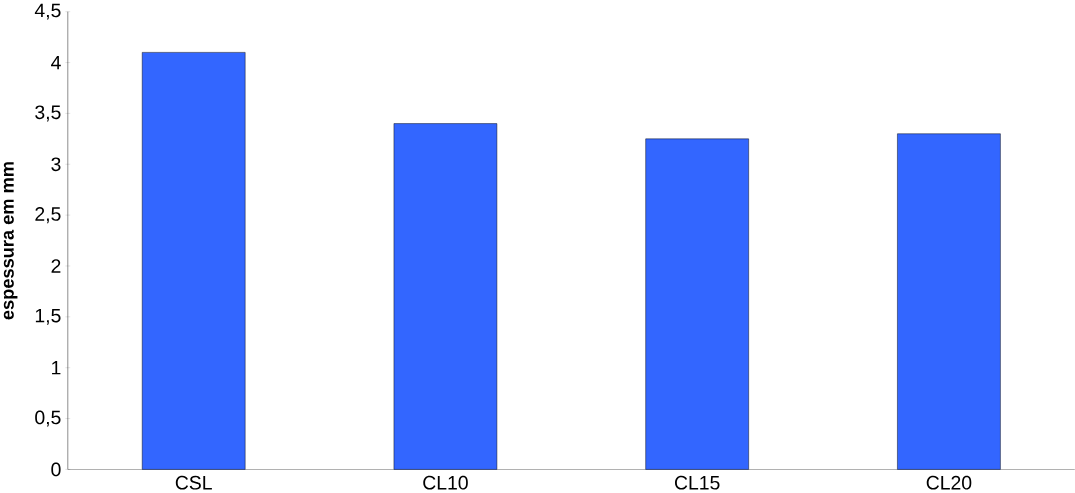 This screenshot has height=493, width=1075. Describe the element at coordinates (949, 482) in the screenshot. I see `x-tick-label: CL20` at that location.